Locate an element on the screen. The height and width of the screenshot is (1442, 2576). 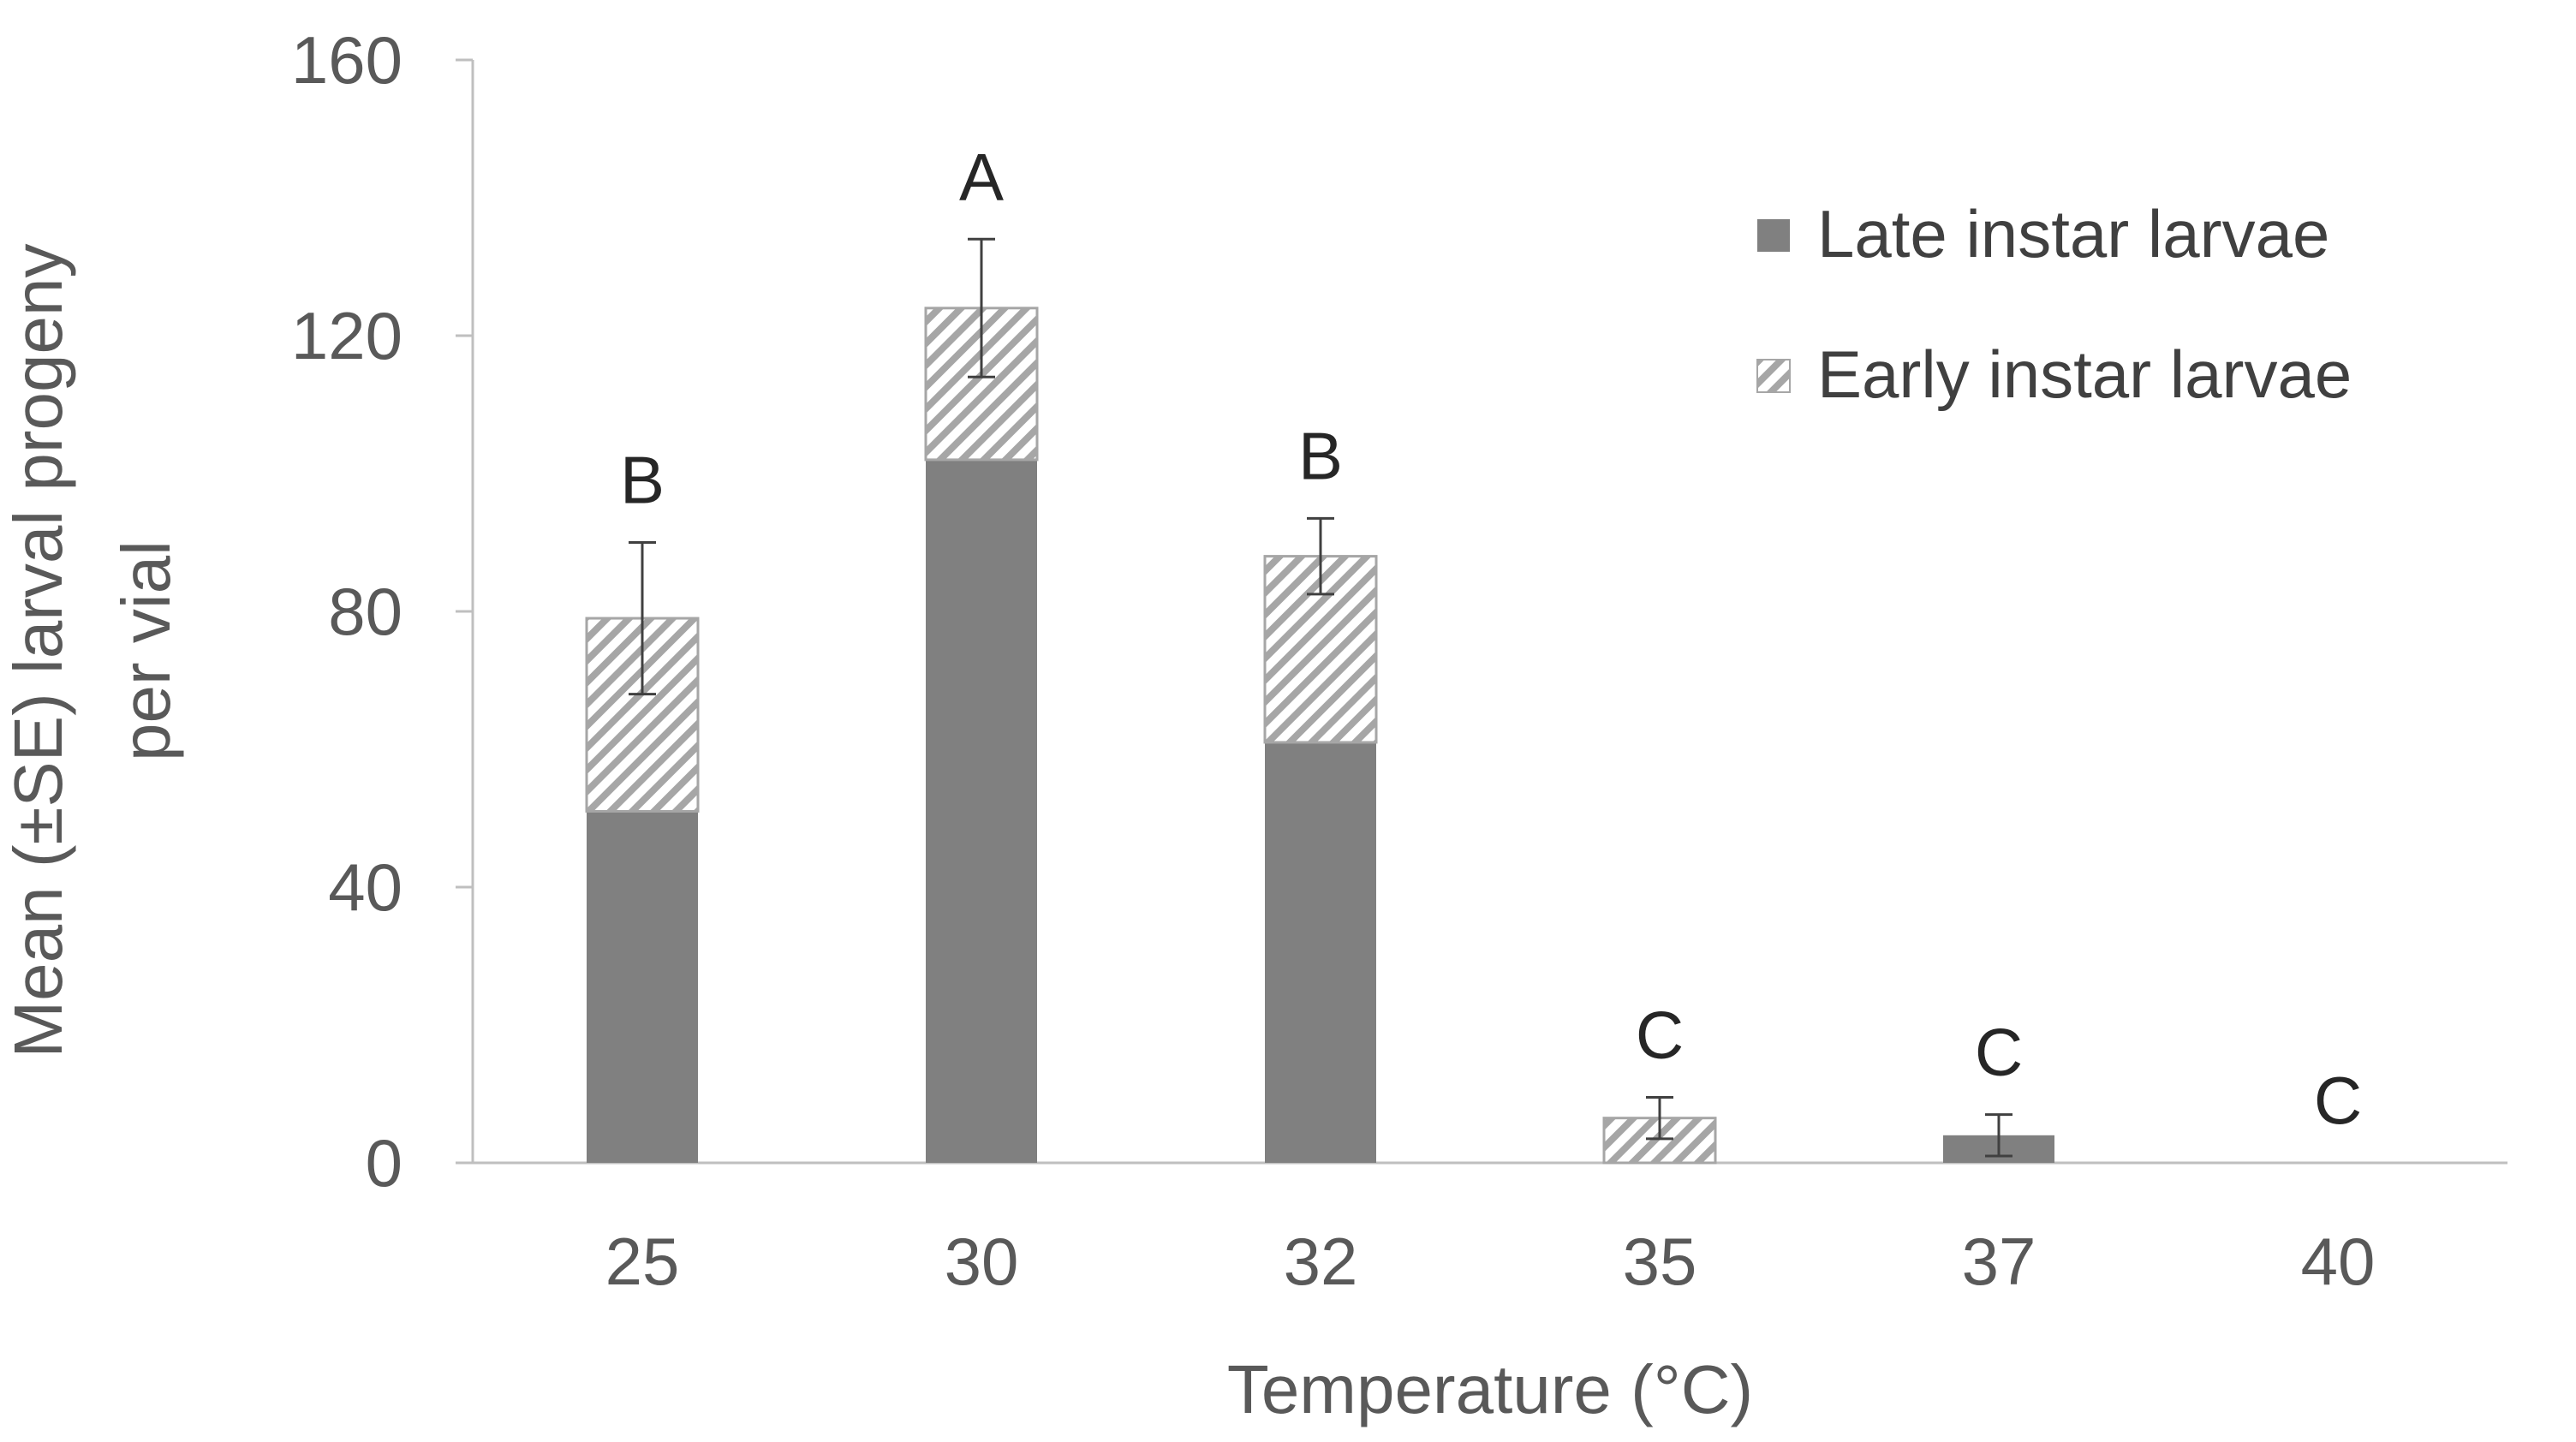
legend-swatch-late-instar is located at coordinates (1773, 235).